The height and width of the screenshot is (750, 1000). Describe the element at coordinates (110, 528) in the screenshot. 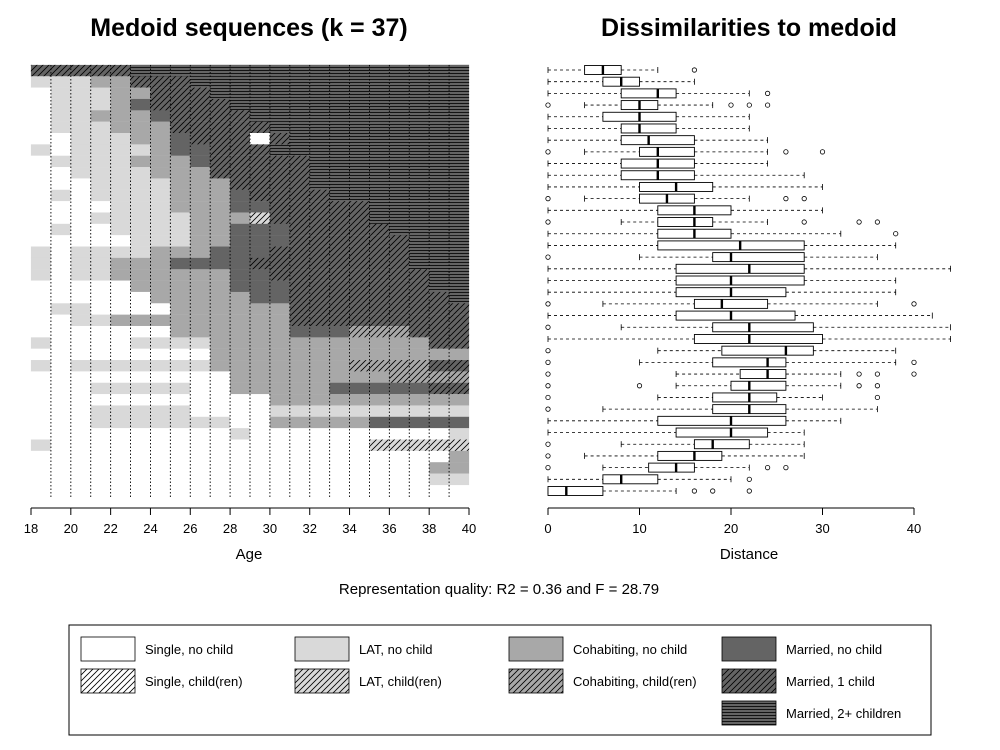

I see `left-x-tick-label: 22` at that location.